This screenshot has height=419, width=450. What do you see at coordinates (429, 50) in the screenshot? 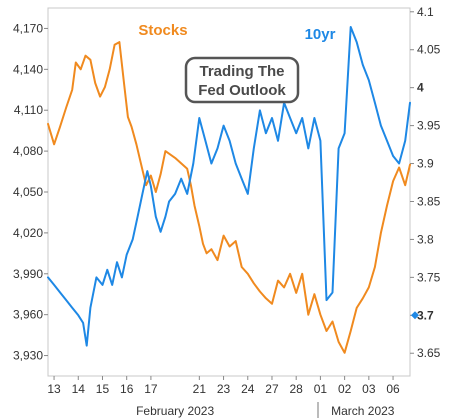
I see `right-tick-label: 4.05` at bounding box center [429, 50].